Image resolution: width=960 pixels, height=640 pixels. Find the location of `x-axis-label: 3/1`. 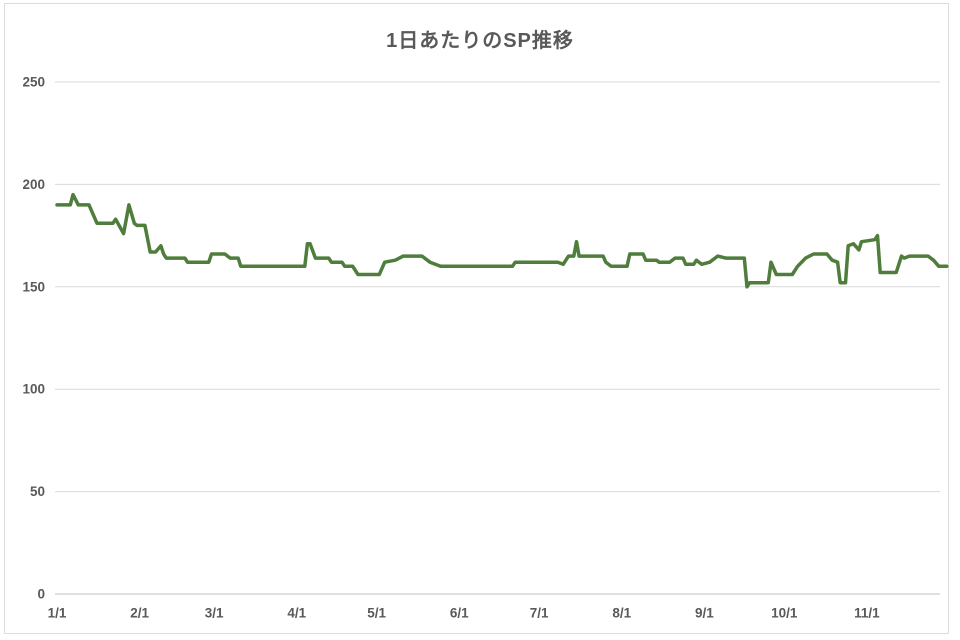

x-axis-label: 3/1 is located at coordinates (214, 613).